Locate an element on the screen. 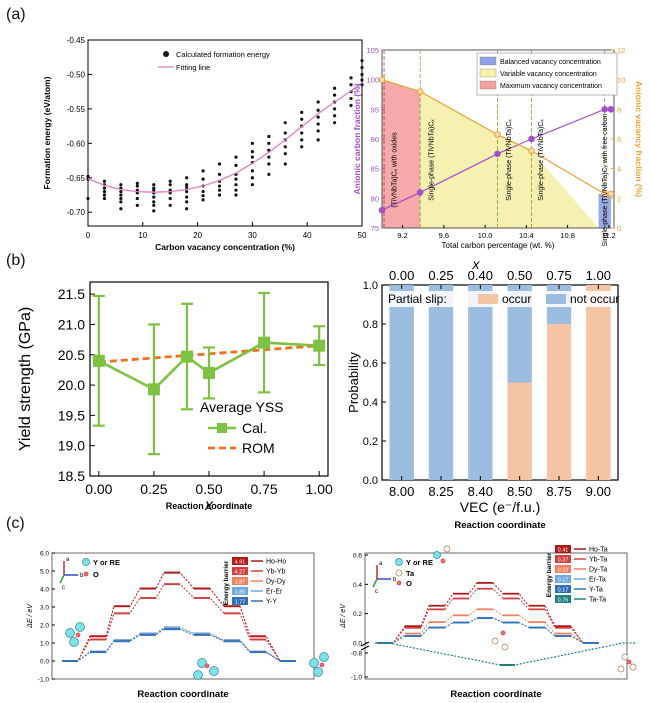 The width and height of the screenshot is (650, 703). y-tick-label-right: 2 is located at coordinates (619, 198).